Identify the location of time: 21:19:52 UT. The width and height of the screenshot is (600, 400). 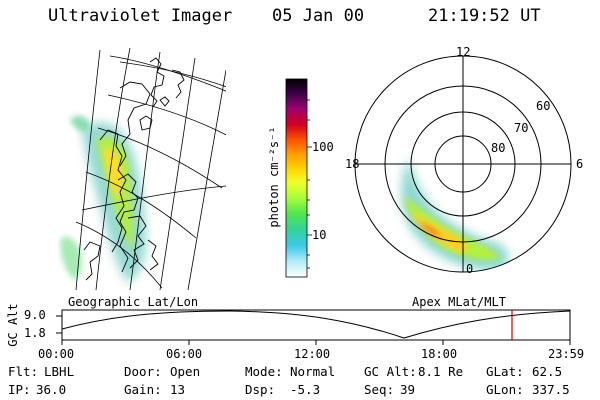
(484, 16).